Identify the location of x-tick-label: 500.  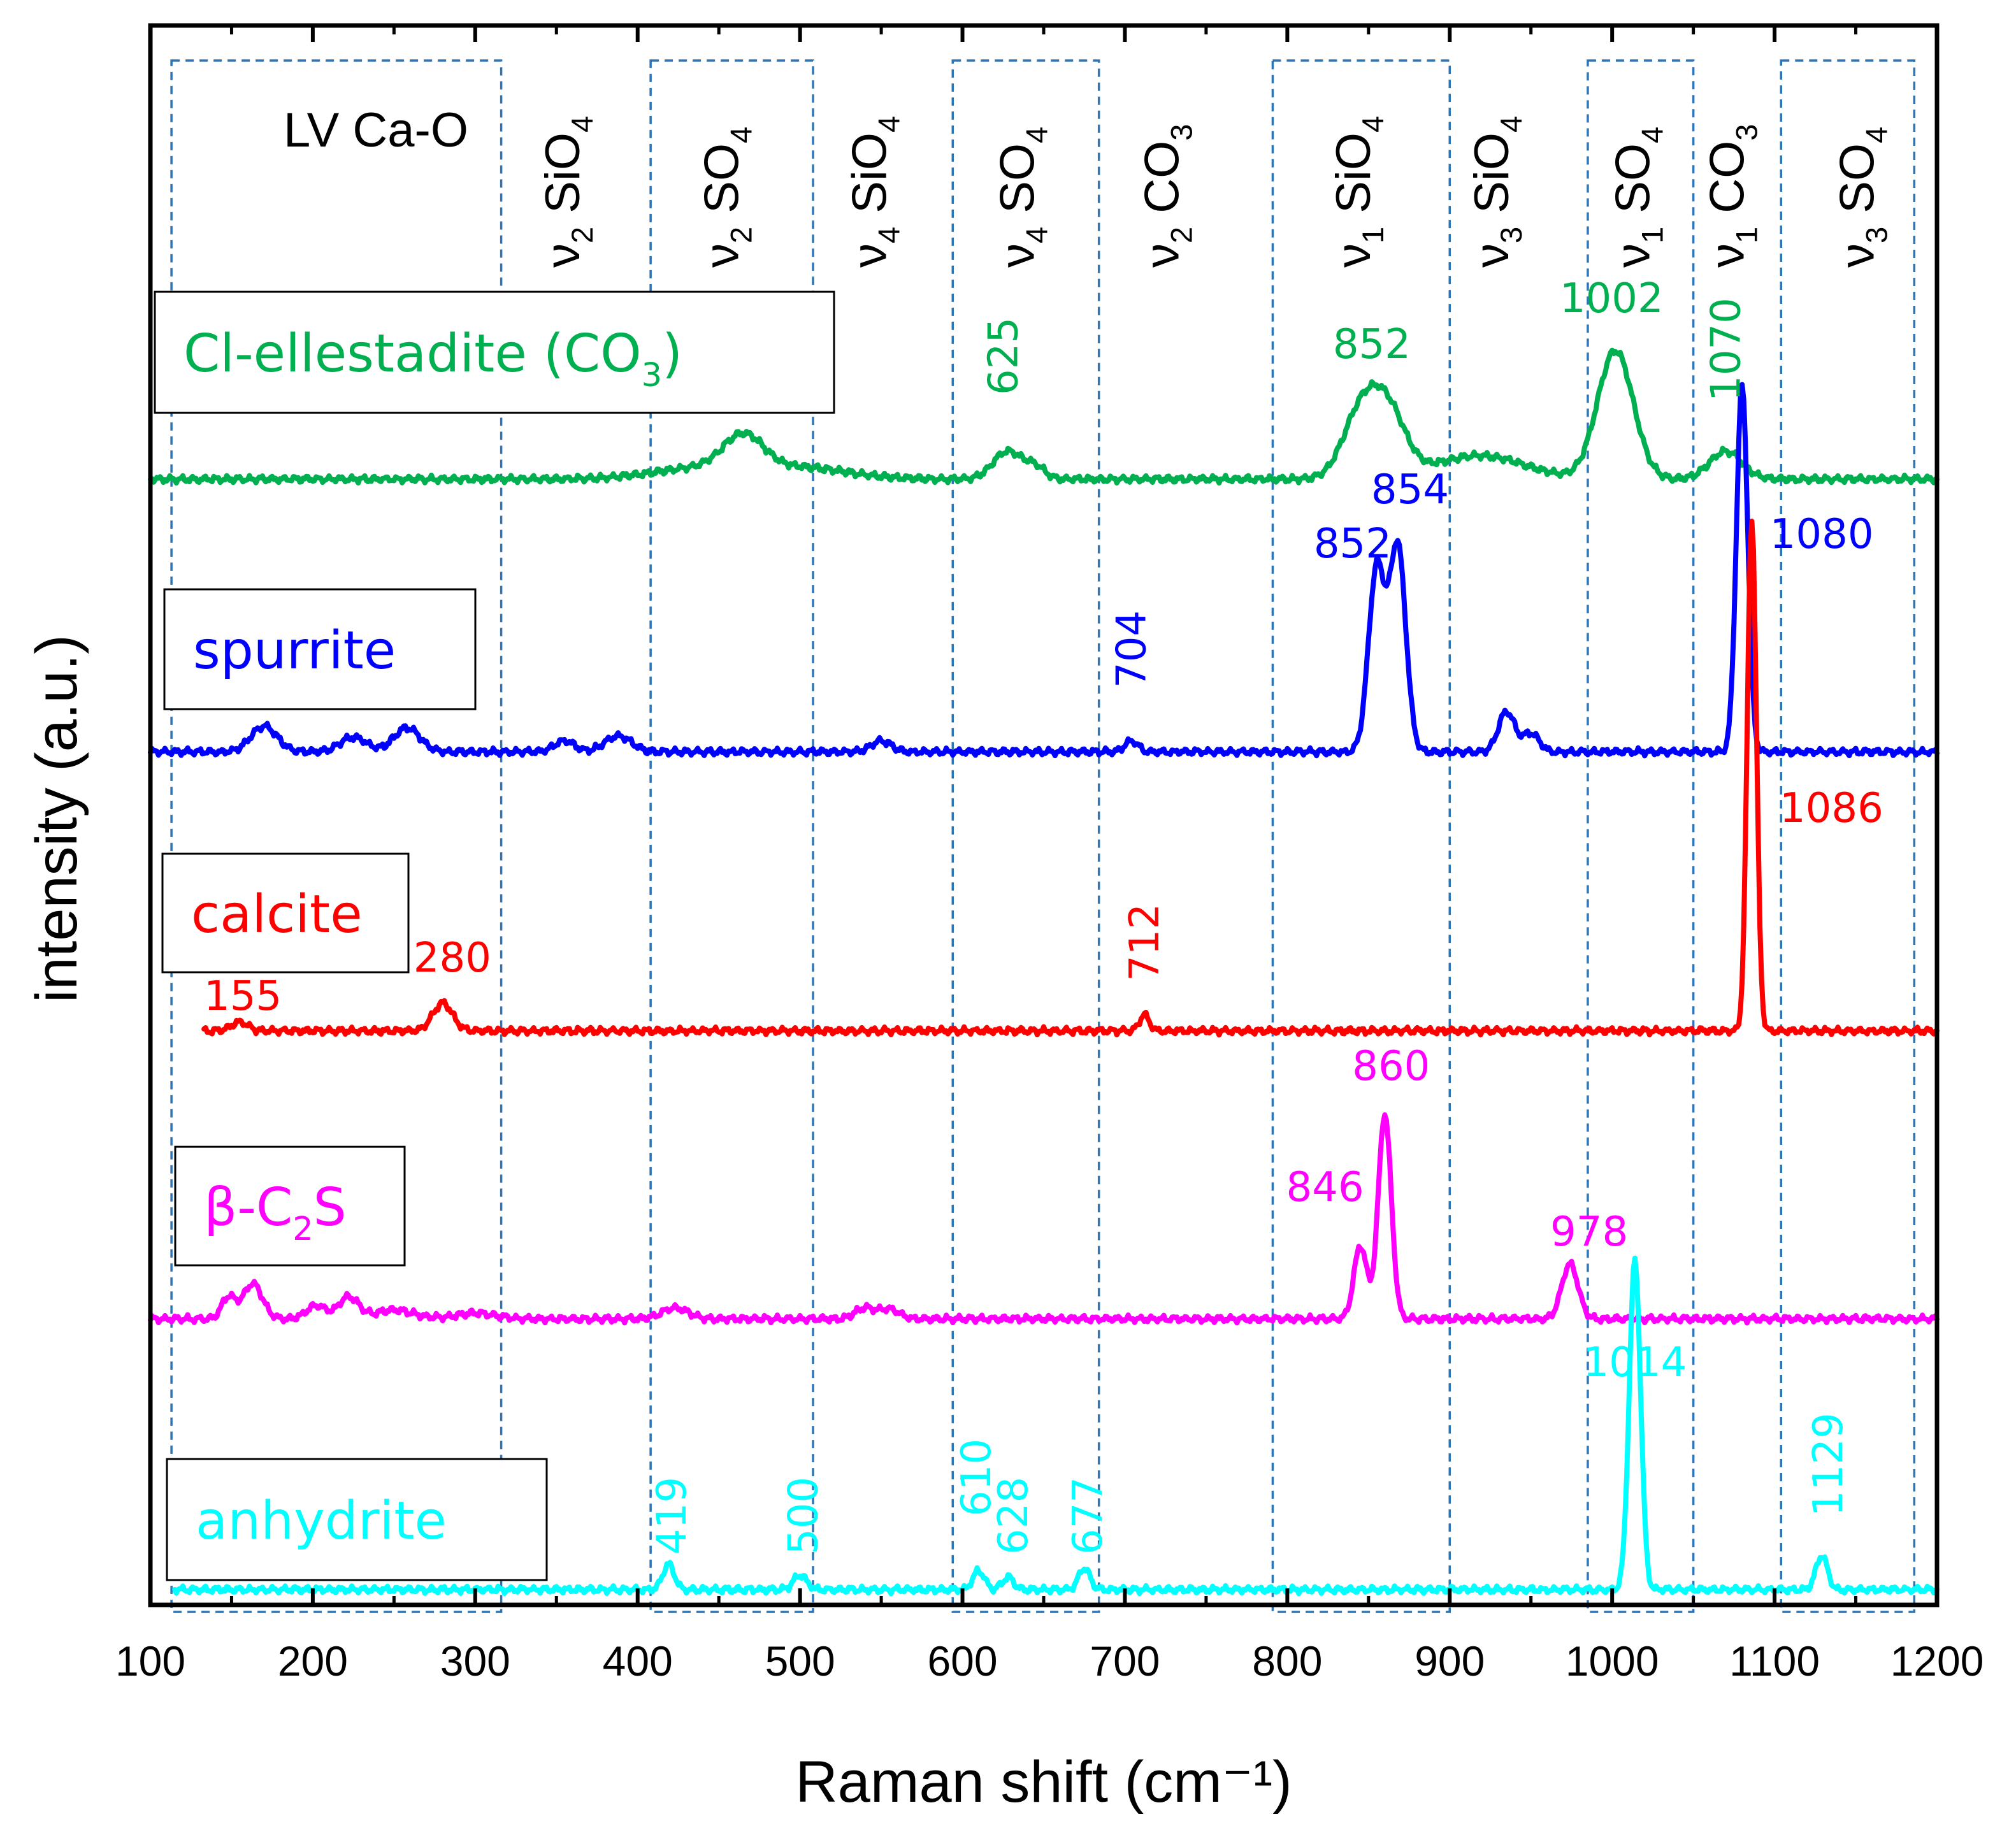
(800, 1661).